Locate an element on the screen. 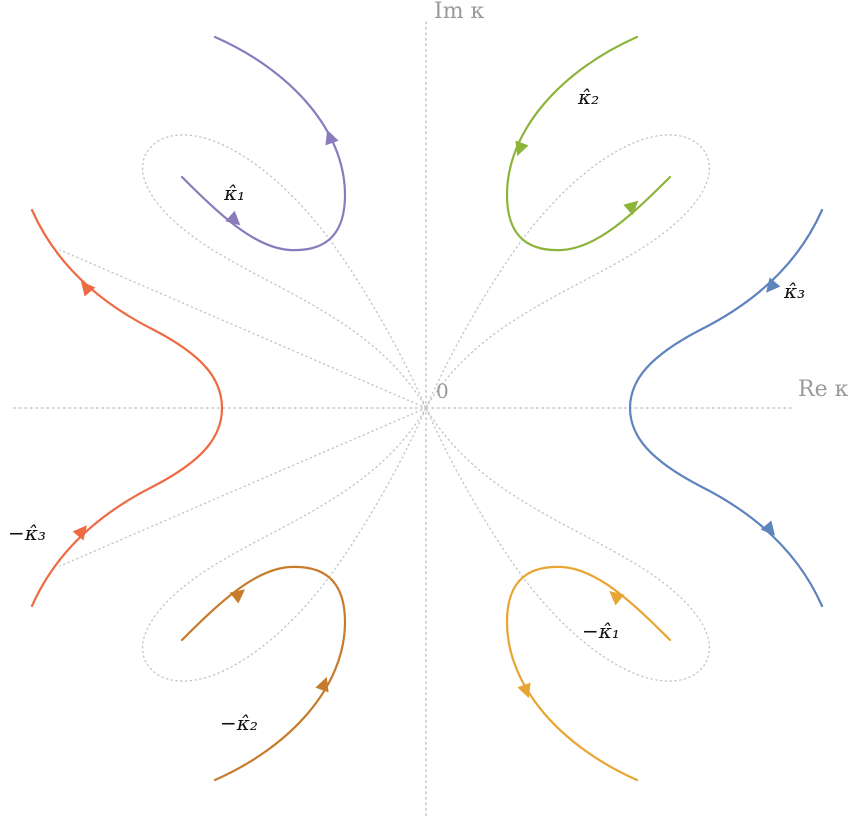 The height and width of the screenshot is (825, 858). guide-lobe-lower-right is located at coordinates (567, 544).